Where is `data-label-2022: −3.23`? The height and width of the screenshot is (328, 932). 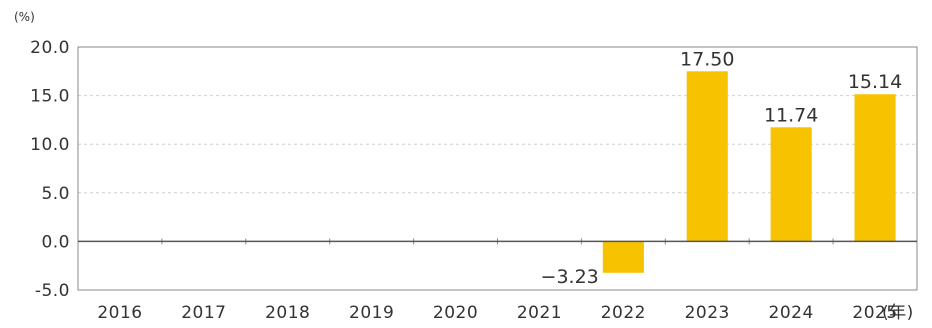 data-label-2022: −3.23 is located at coordinates (570, 277).